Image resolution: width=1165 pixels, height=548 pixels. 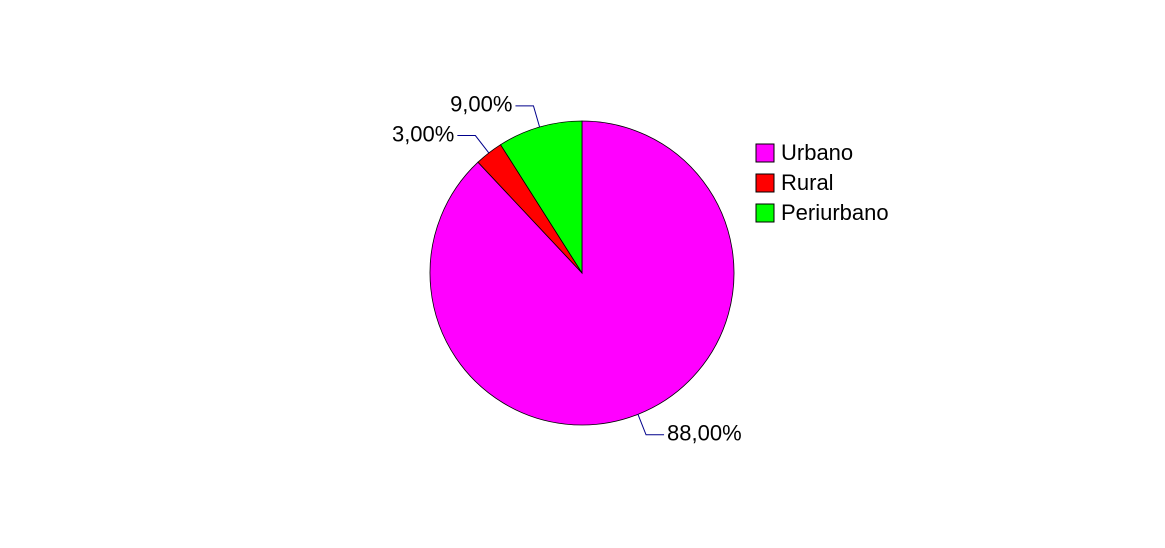 What do you see at coordinates (817, 152) in the screenshot?
I see `legend-label: Urbano` at bounding box center [817, 152].